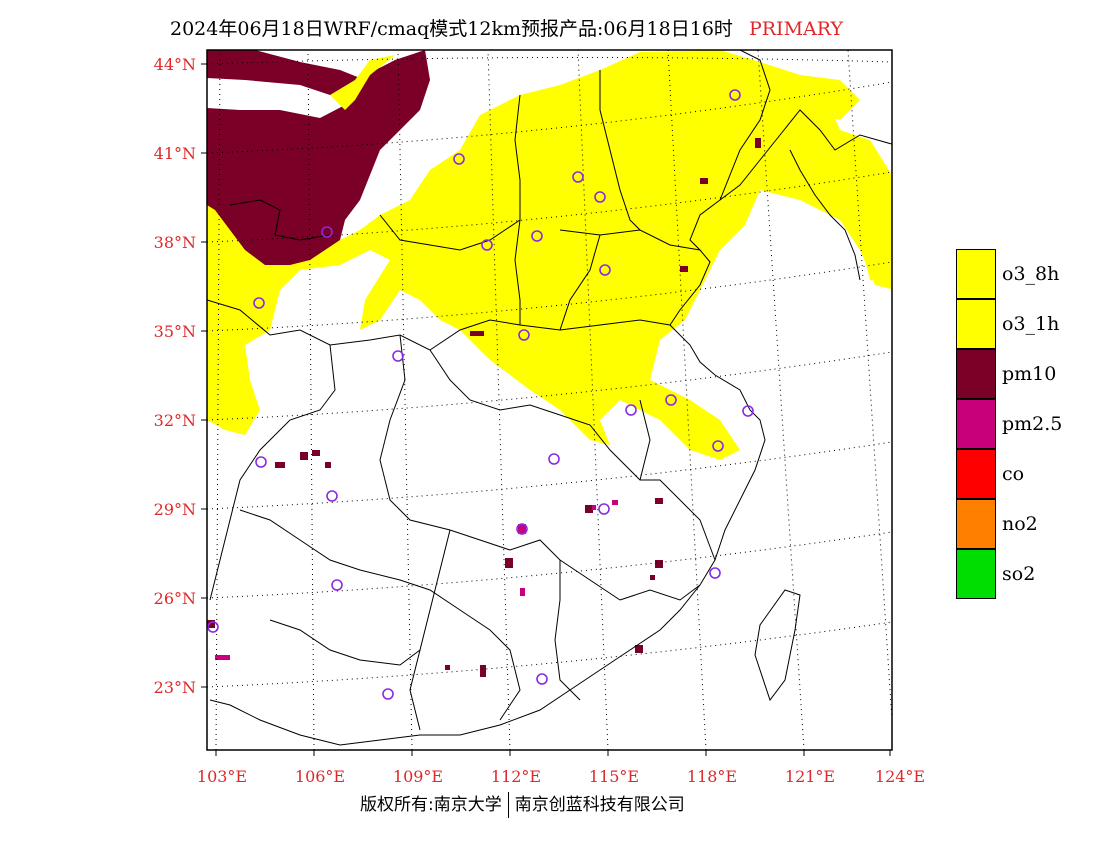  Describe the element at coordinates (276, 98) in the screenshot. I see `pm10-hole-a` at that location.